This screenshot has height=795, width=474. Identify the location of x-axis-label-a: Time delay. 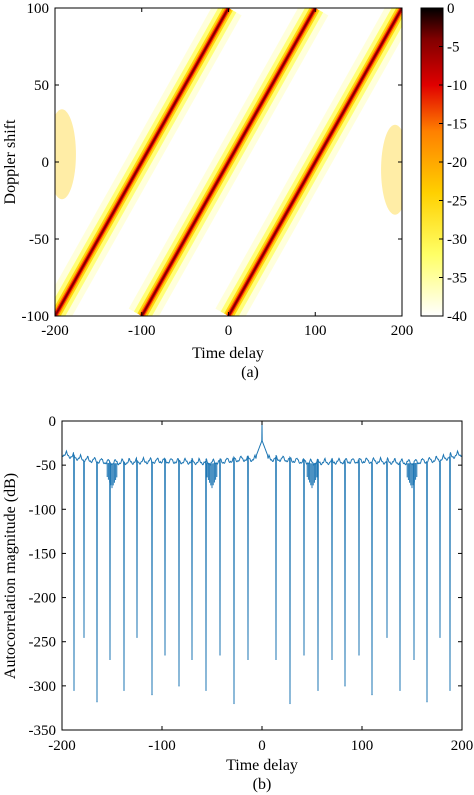
(228, 353).